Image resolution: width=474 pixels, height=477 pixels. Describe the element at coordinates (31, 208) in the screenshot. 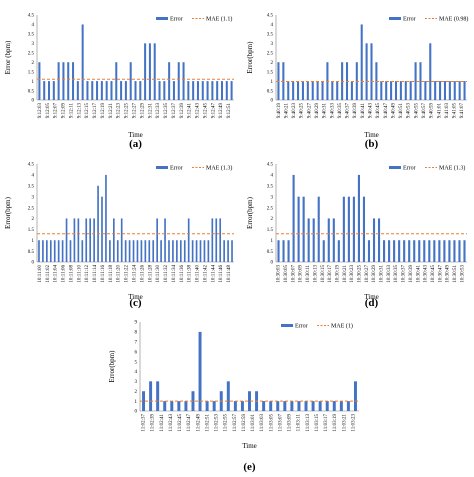

I see `panel-3-y-tick-label: 2.5` at that location.